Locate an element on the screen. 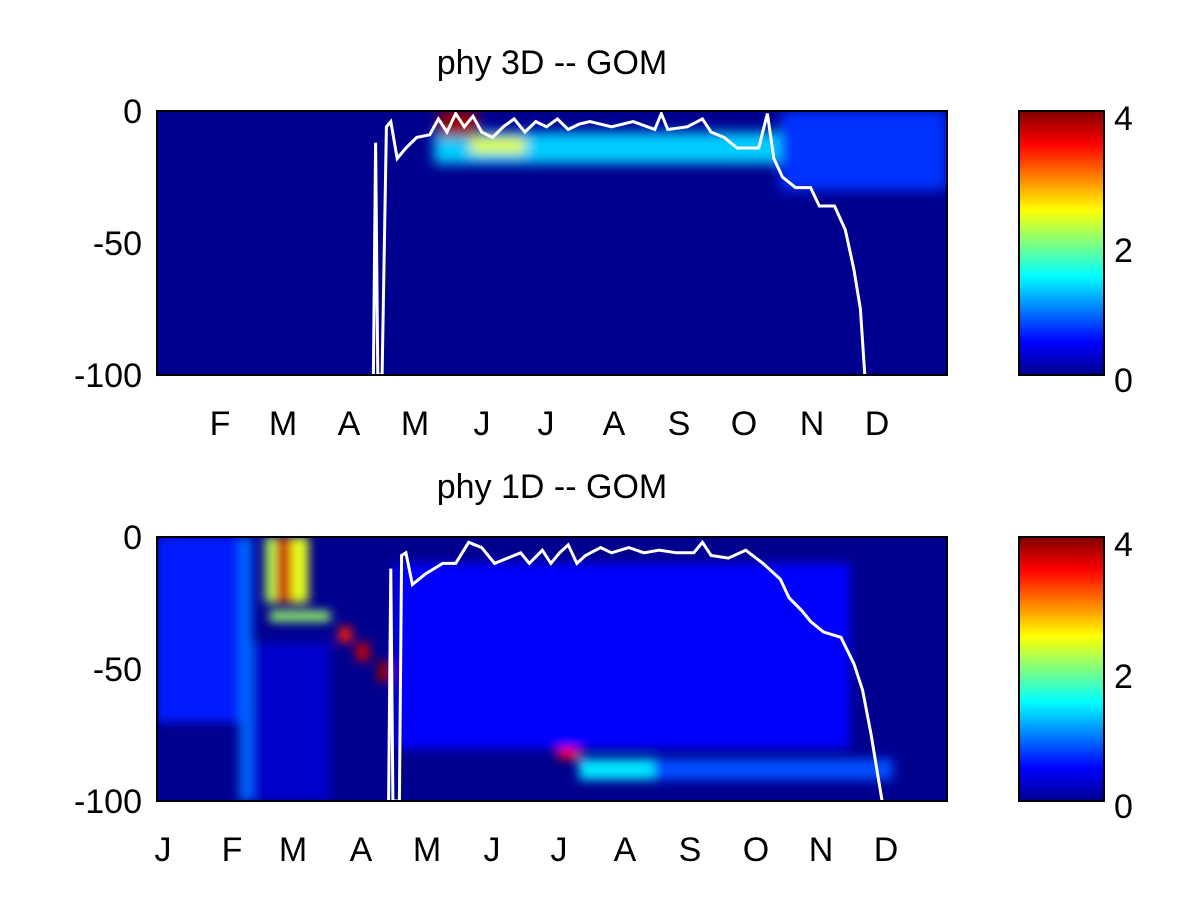 The width and height of the screenshot is (1200, 905). panel-3d-colorbar: 4 2 0 is located at coordinates (1075, 250).